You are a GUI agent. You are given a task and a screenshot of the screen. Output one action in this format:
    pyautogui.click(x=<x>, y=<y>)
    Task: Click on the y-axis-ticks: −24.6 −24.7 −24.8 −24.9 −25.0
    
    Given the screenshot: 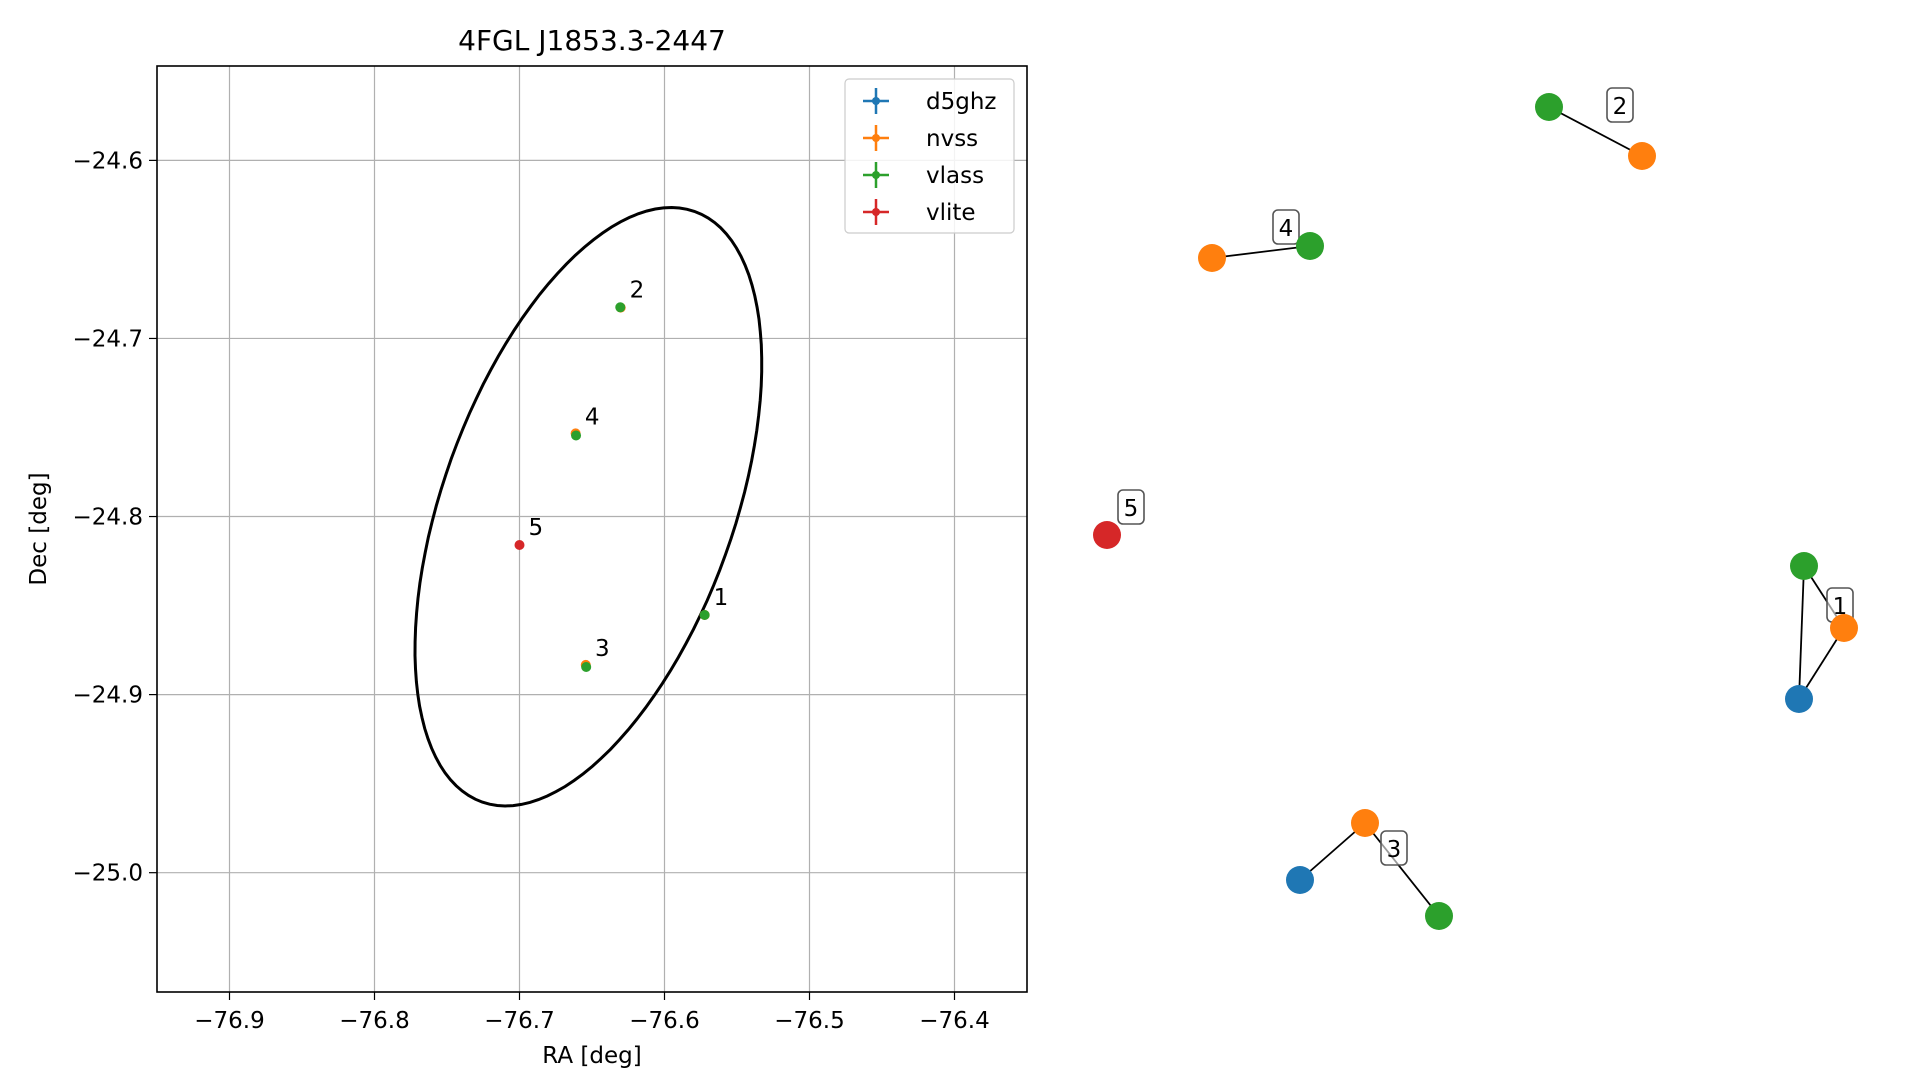 What is the action you would take?
    pyautogui.click(x=115, y=517)
    